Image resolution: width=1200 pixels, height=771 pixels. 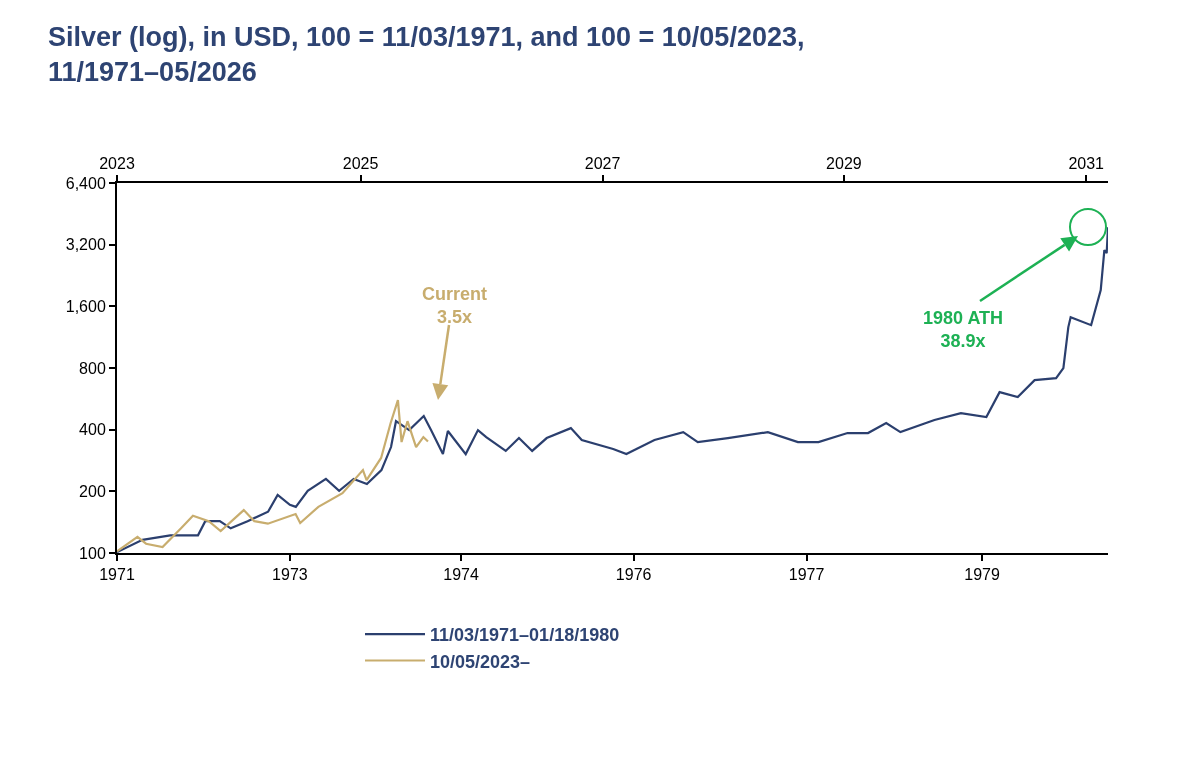 What do you see at coordinates (806, 575) in the screenshot?
I see `x-tick-label: 1977` at bounding box center [806, 575].